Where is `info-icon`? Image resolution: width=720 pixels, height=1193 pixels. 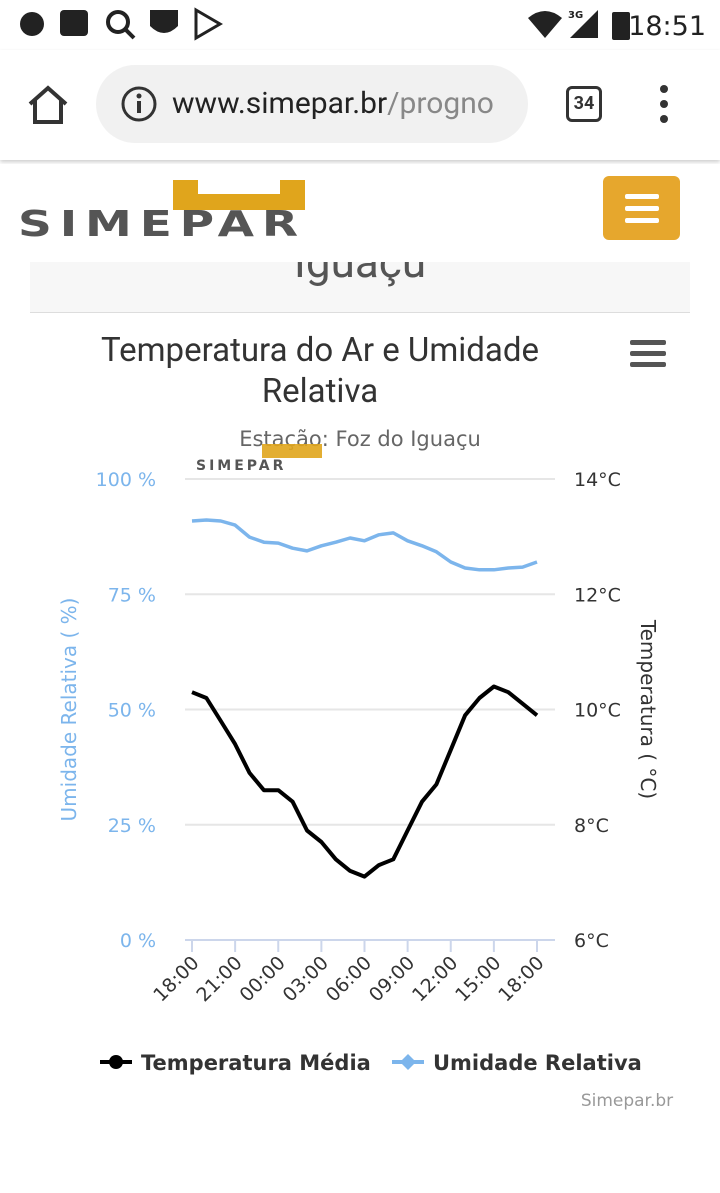 info-icon is located at coordinates (139, 104).